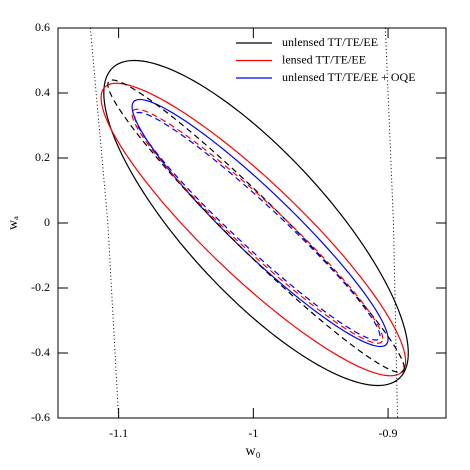 Image resolution: width=470 pixels, height=470 pixels. I want to click on x-tick-label: -0.9, so click(388, 433).